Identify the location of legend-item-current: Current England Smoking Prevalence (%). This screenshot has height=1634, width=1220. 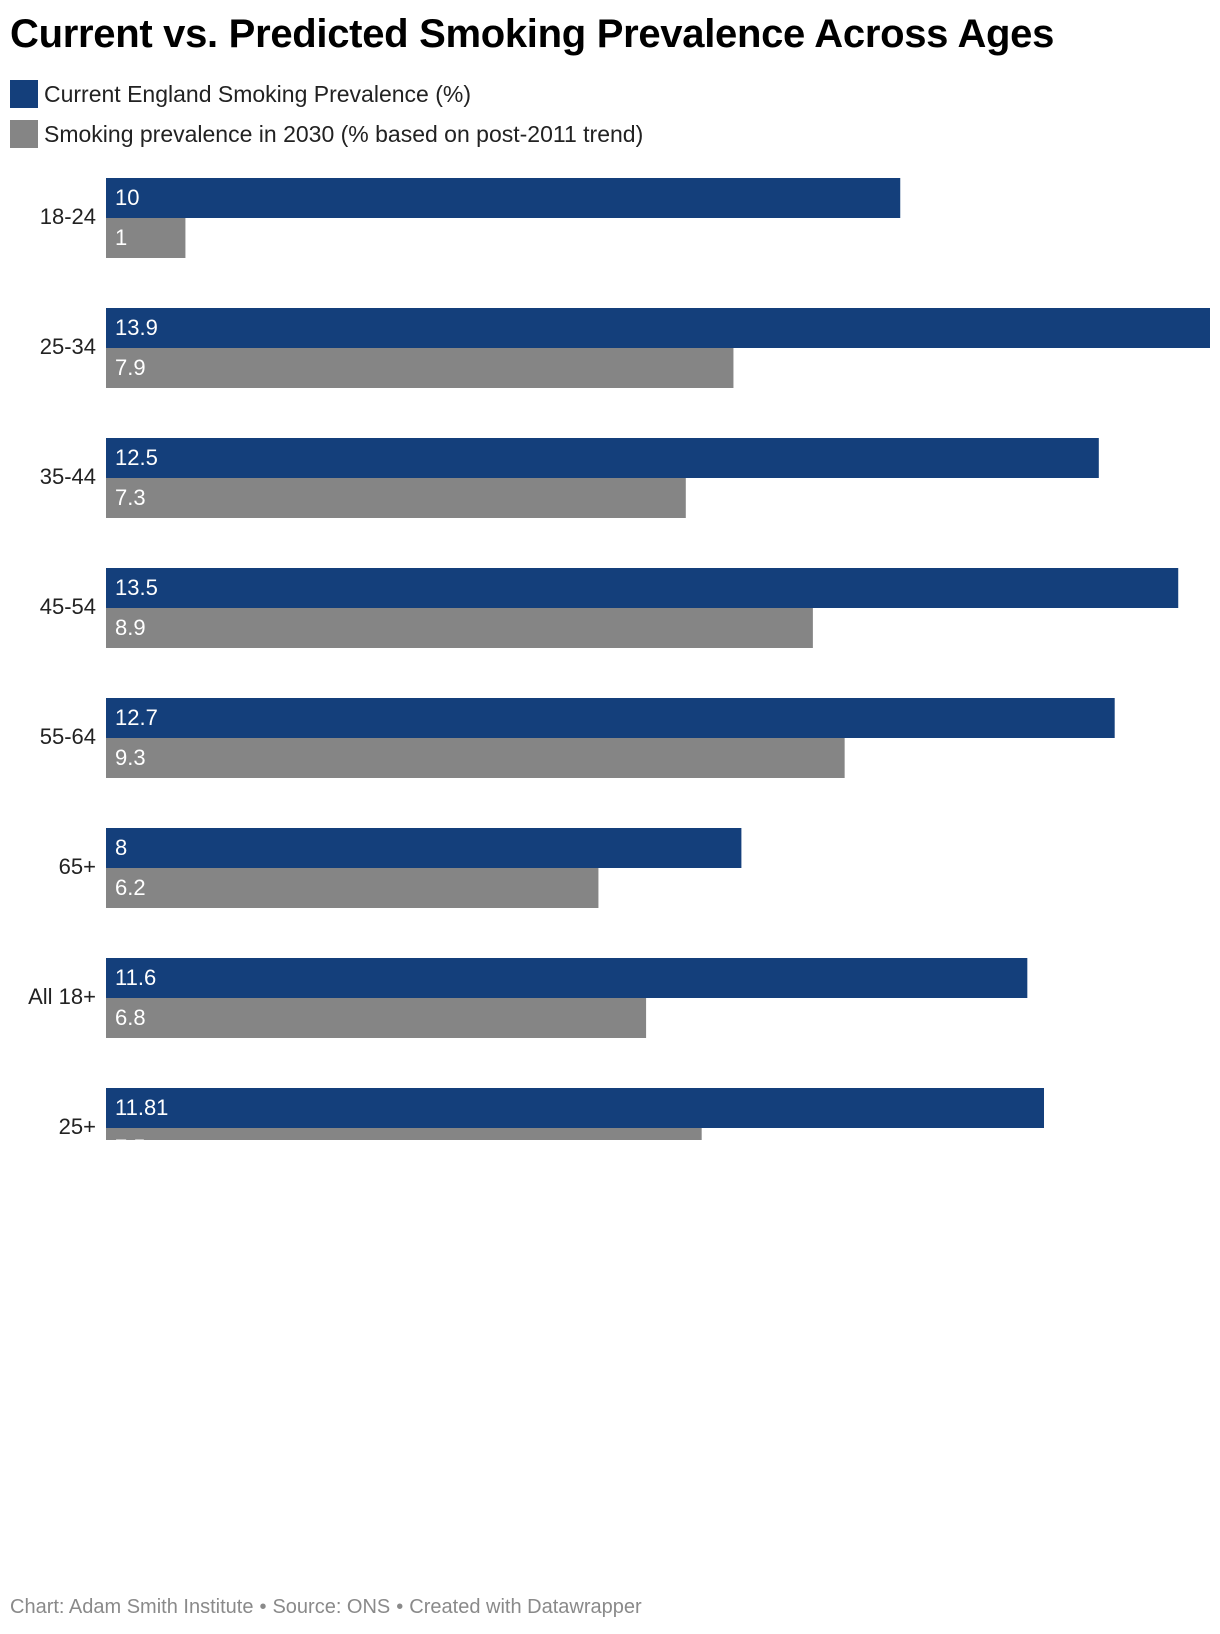
(326, 94).